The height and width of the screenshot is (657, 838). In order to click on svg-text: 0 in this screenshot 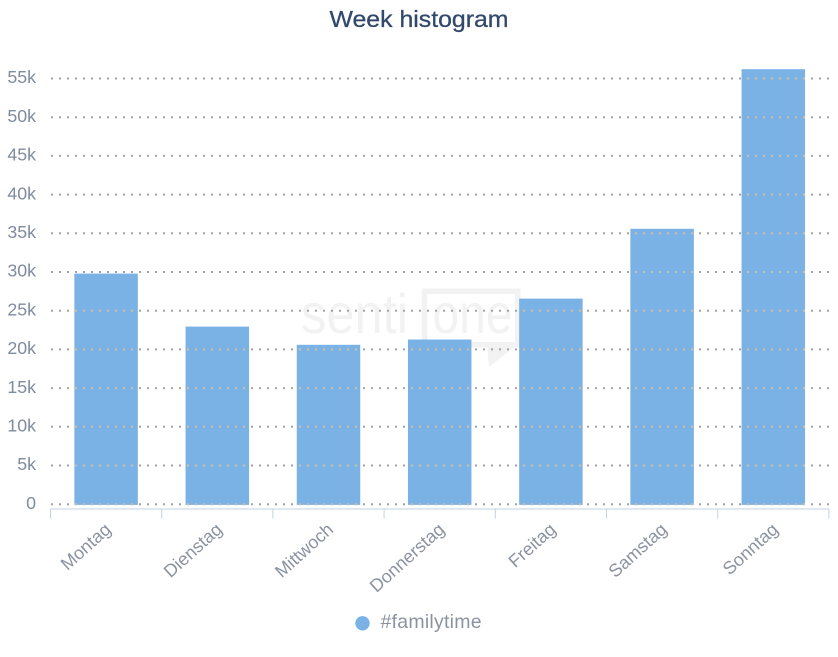, I will do `click(31, 503)`.